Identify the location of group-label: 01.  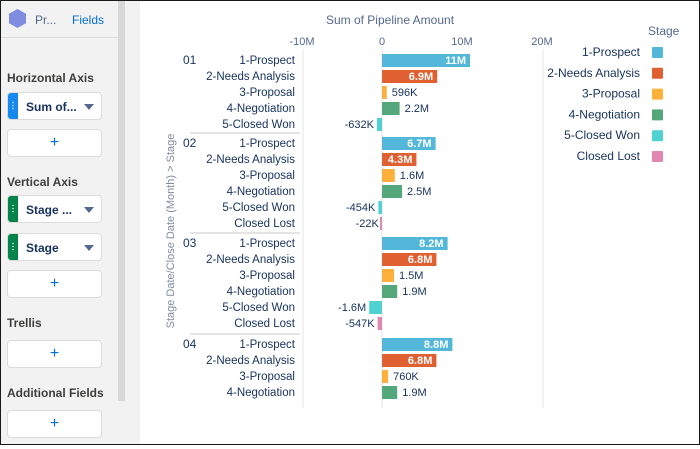
(190, 60).